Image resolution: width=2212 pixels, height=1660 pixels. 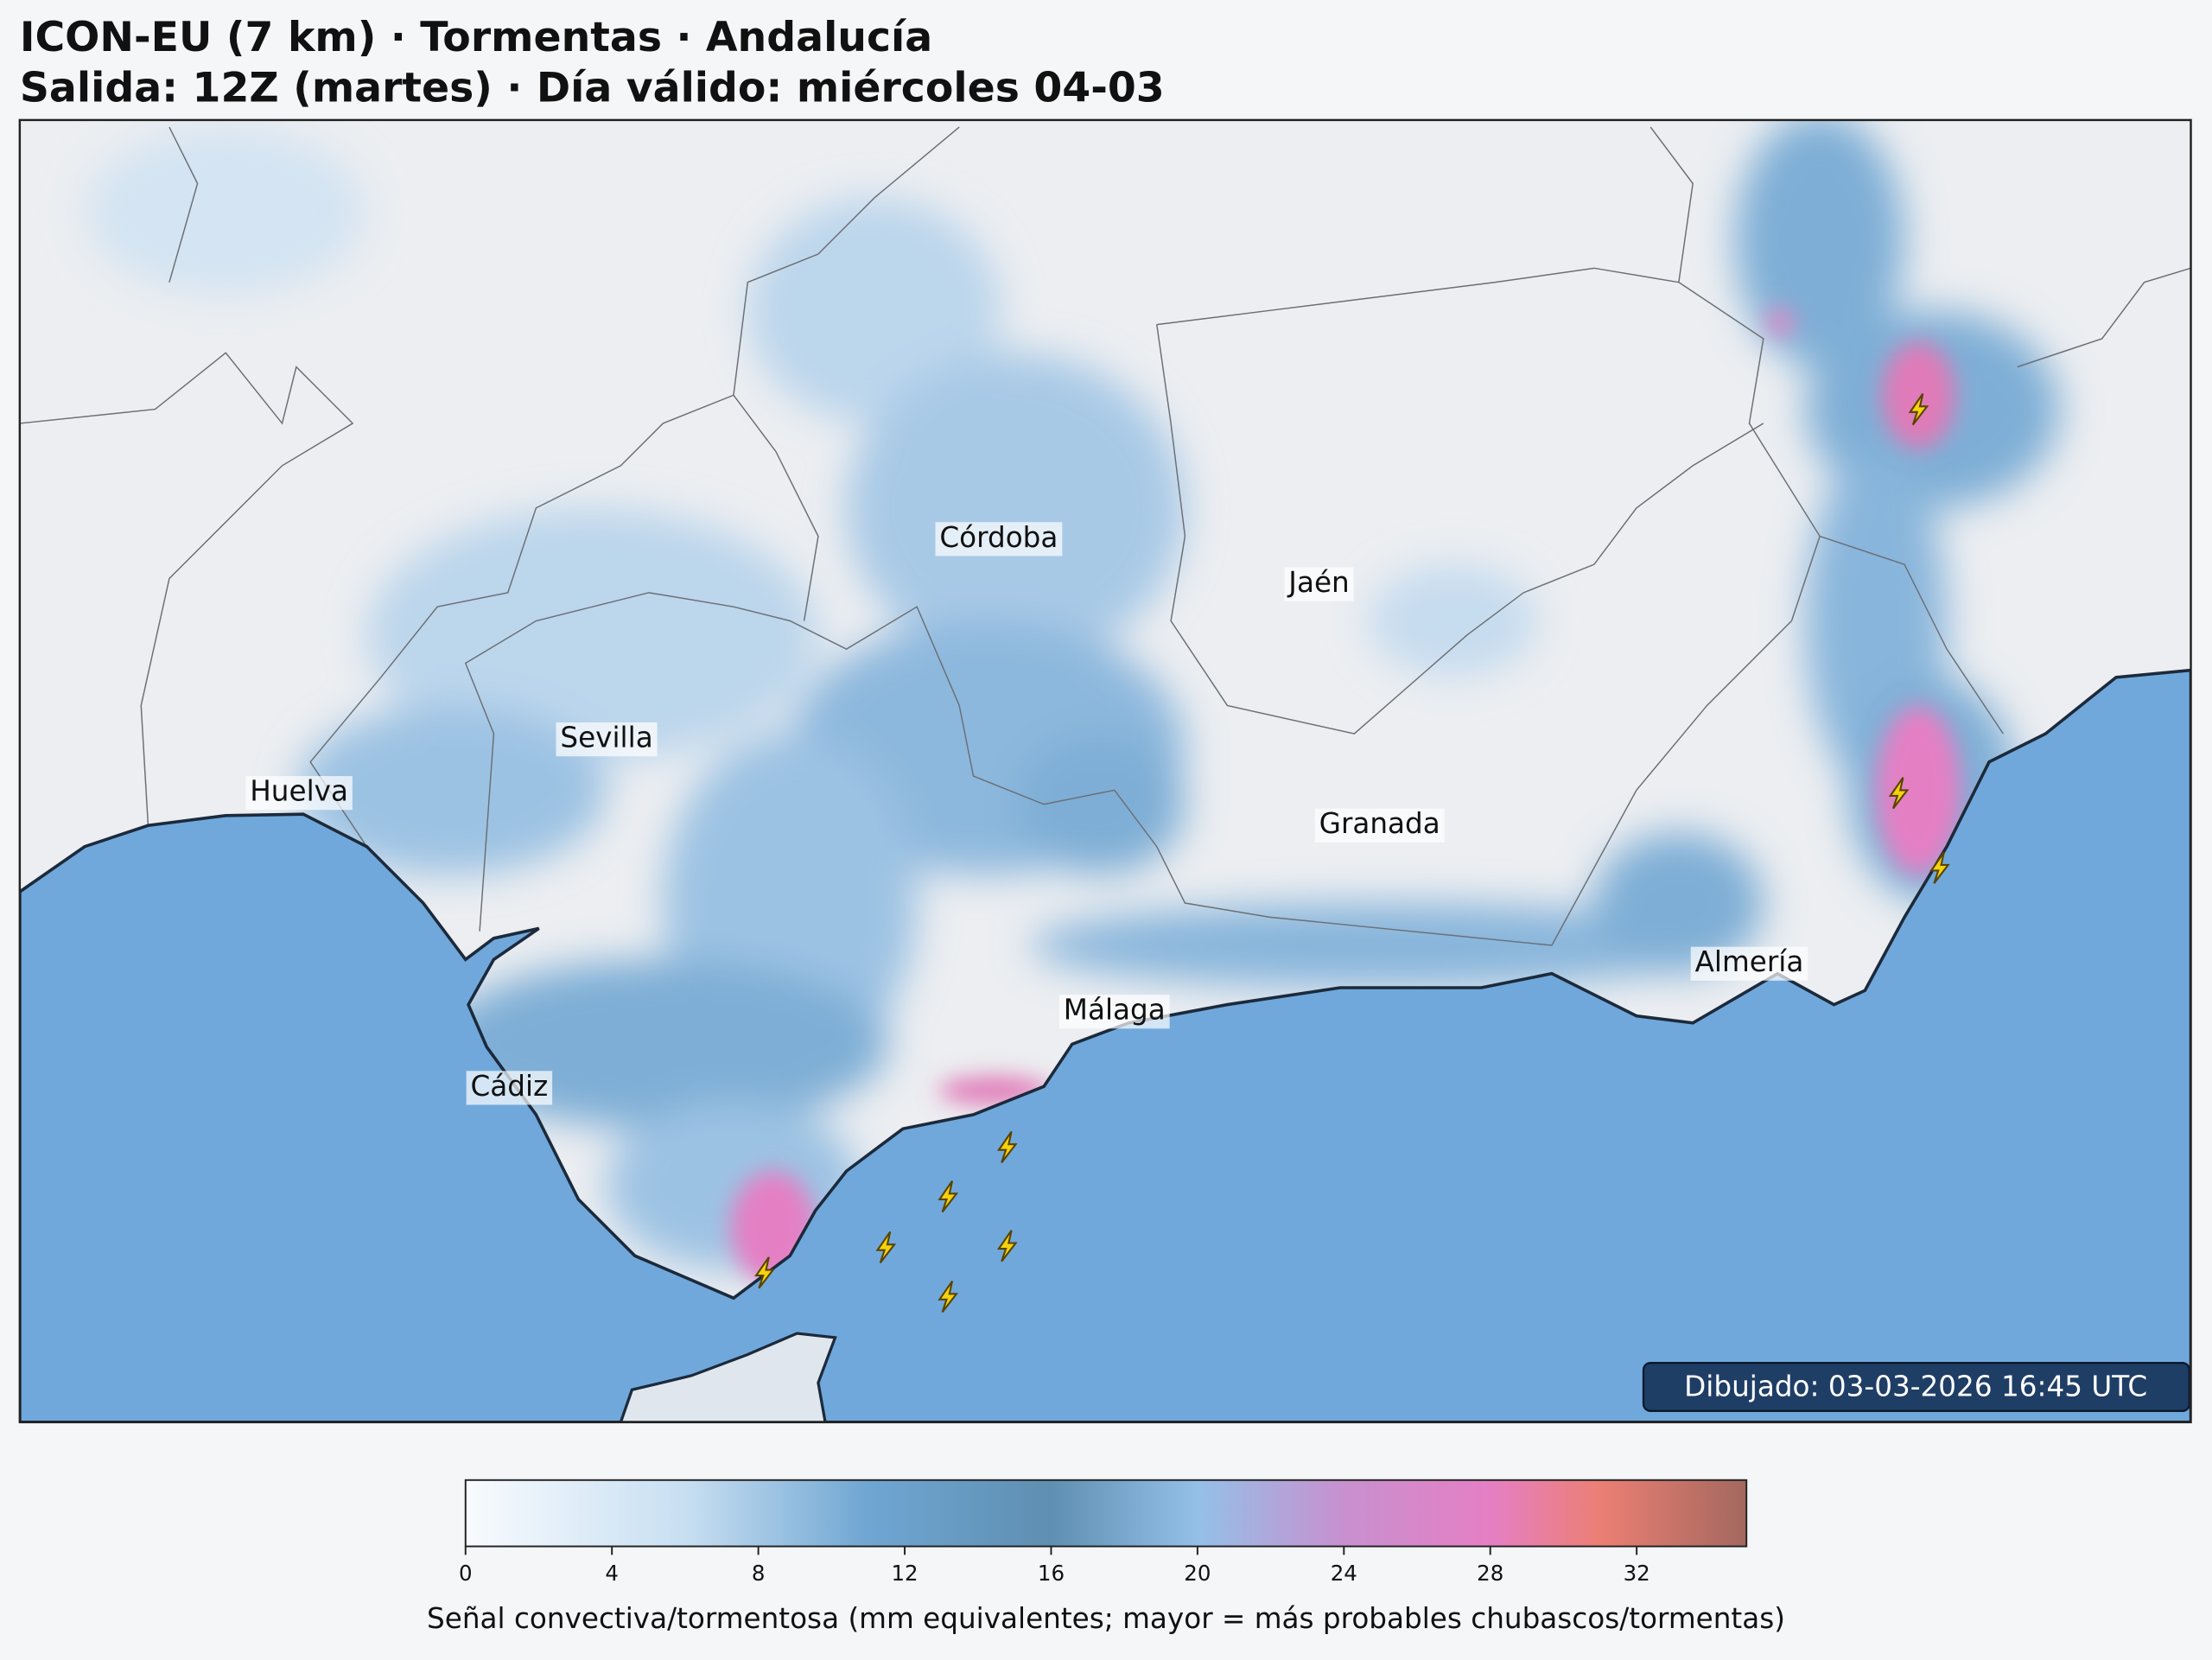 I want to click on africa-coast, so click(x=728, y=1377).